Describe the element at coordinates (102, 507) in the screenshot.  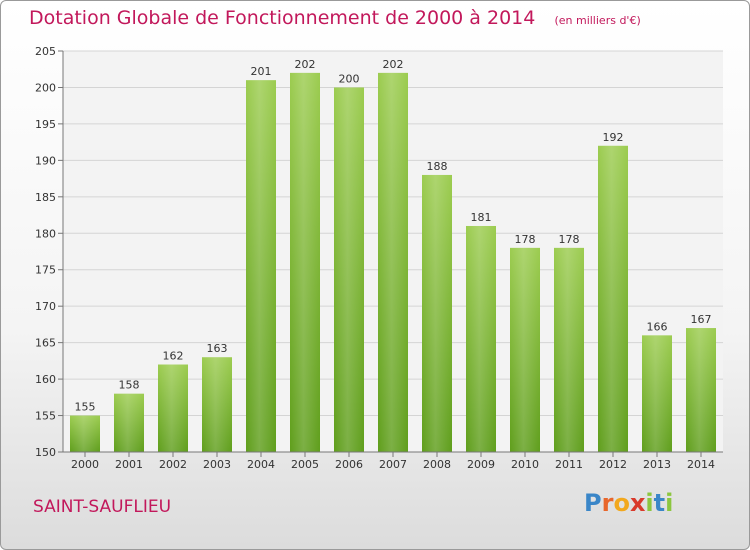
I see `commune-name: SAINT-SAUFLIEU` at that location.